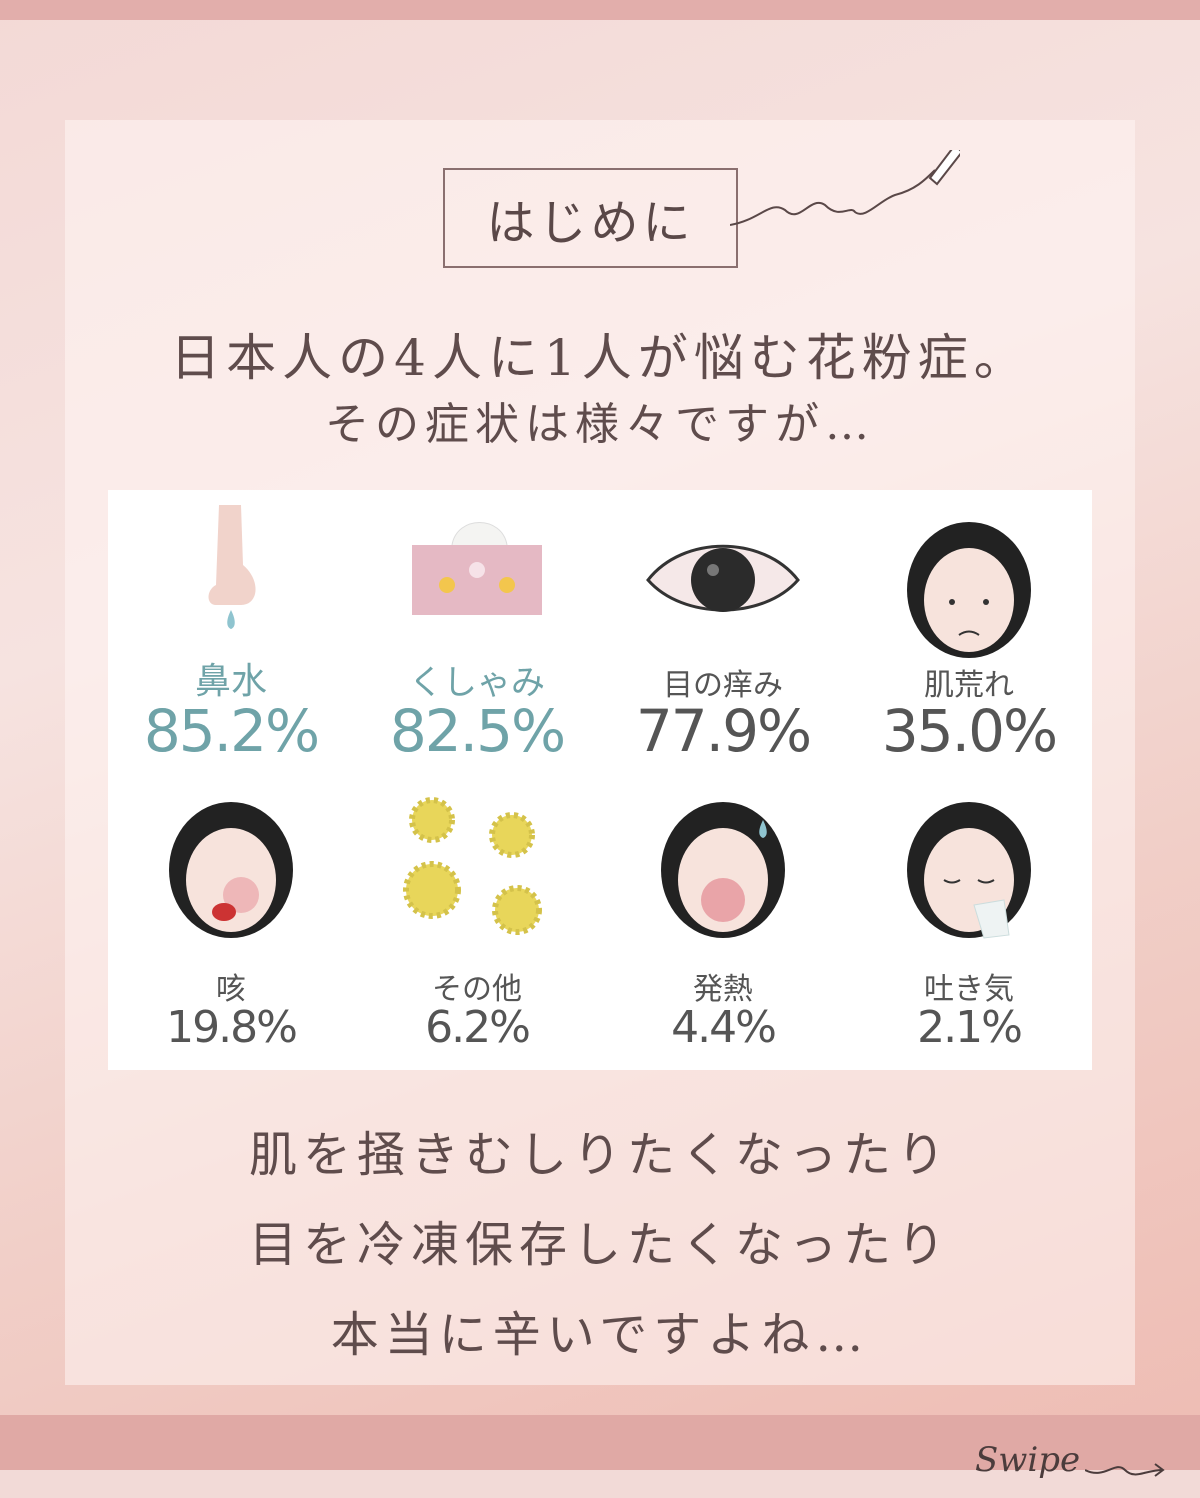 The image size is (1200, 1498). Describe the element at coordinates (969, 989) in the screenshot. I see `symptom-label: 吐き気` at that location.